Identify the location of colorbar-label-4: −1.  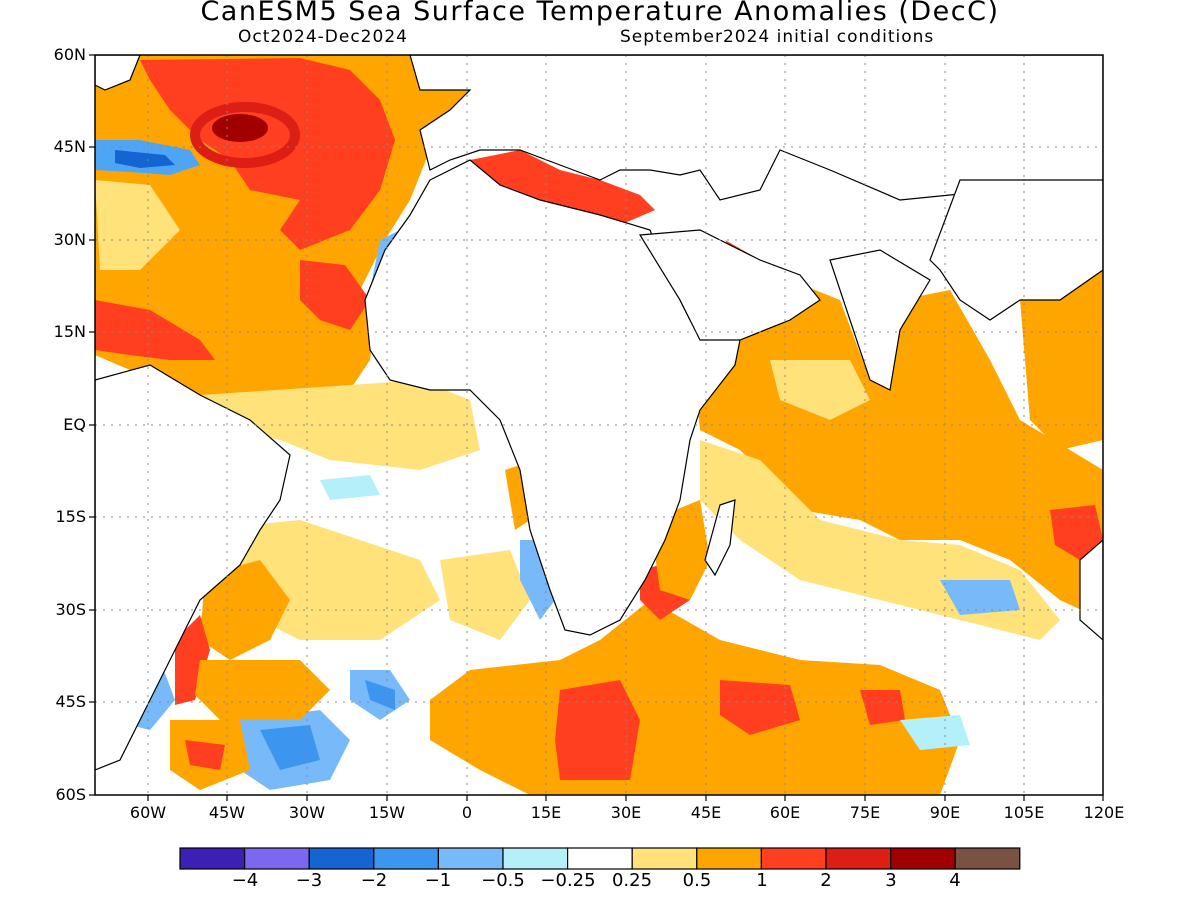
(438, 880).